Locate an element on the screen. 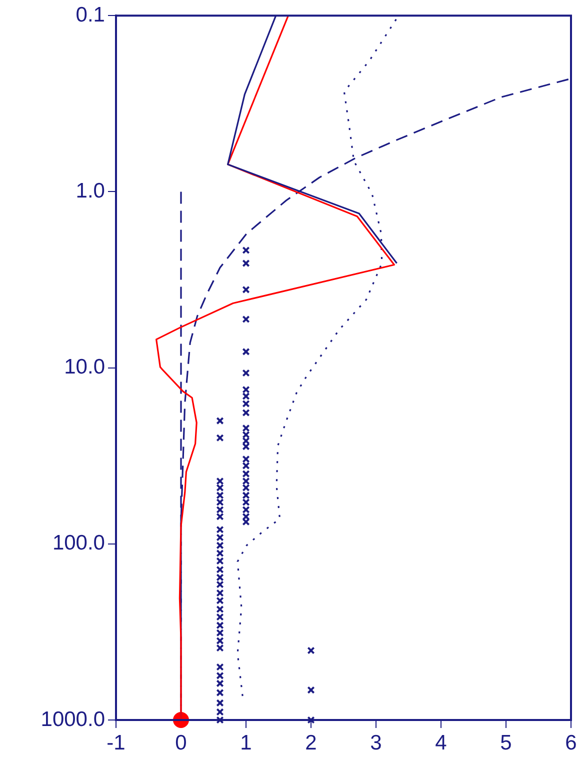  x-tick-label: 0 is located at coordinates (181, 742).